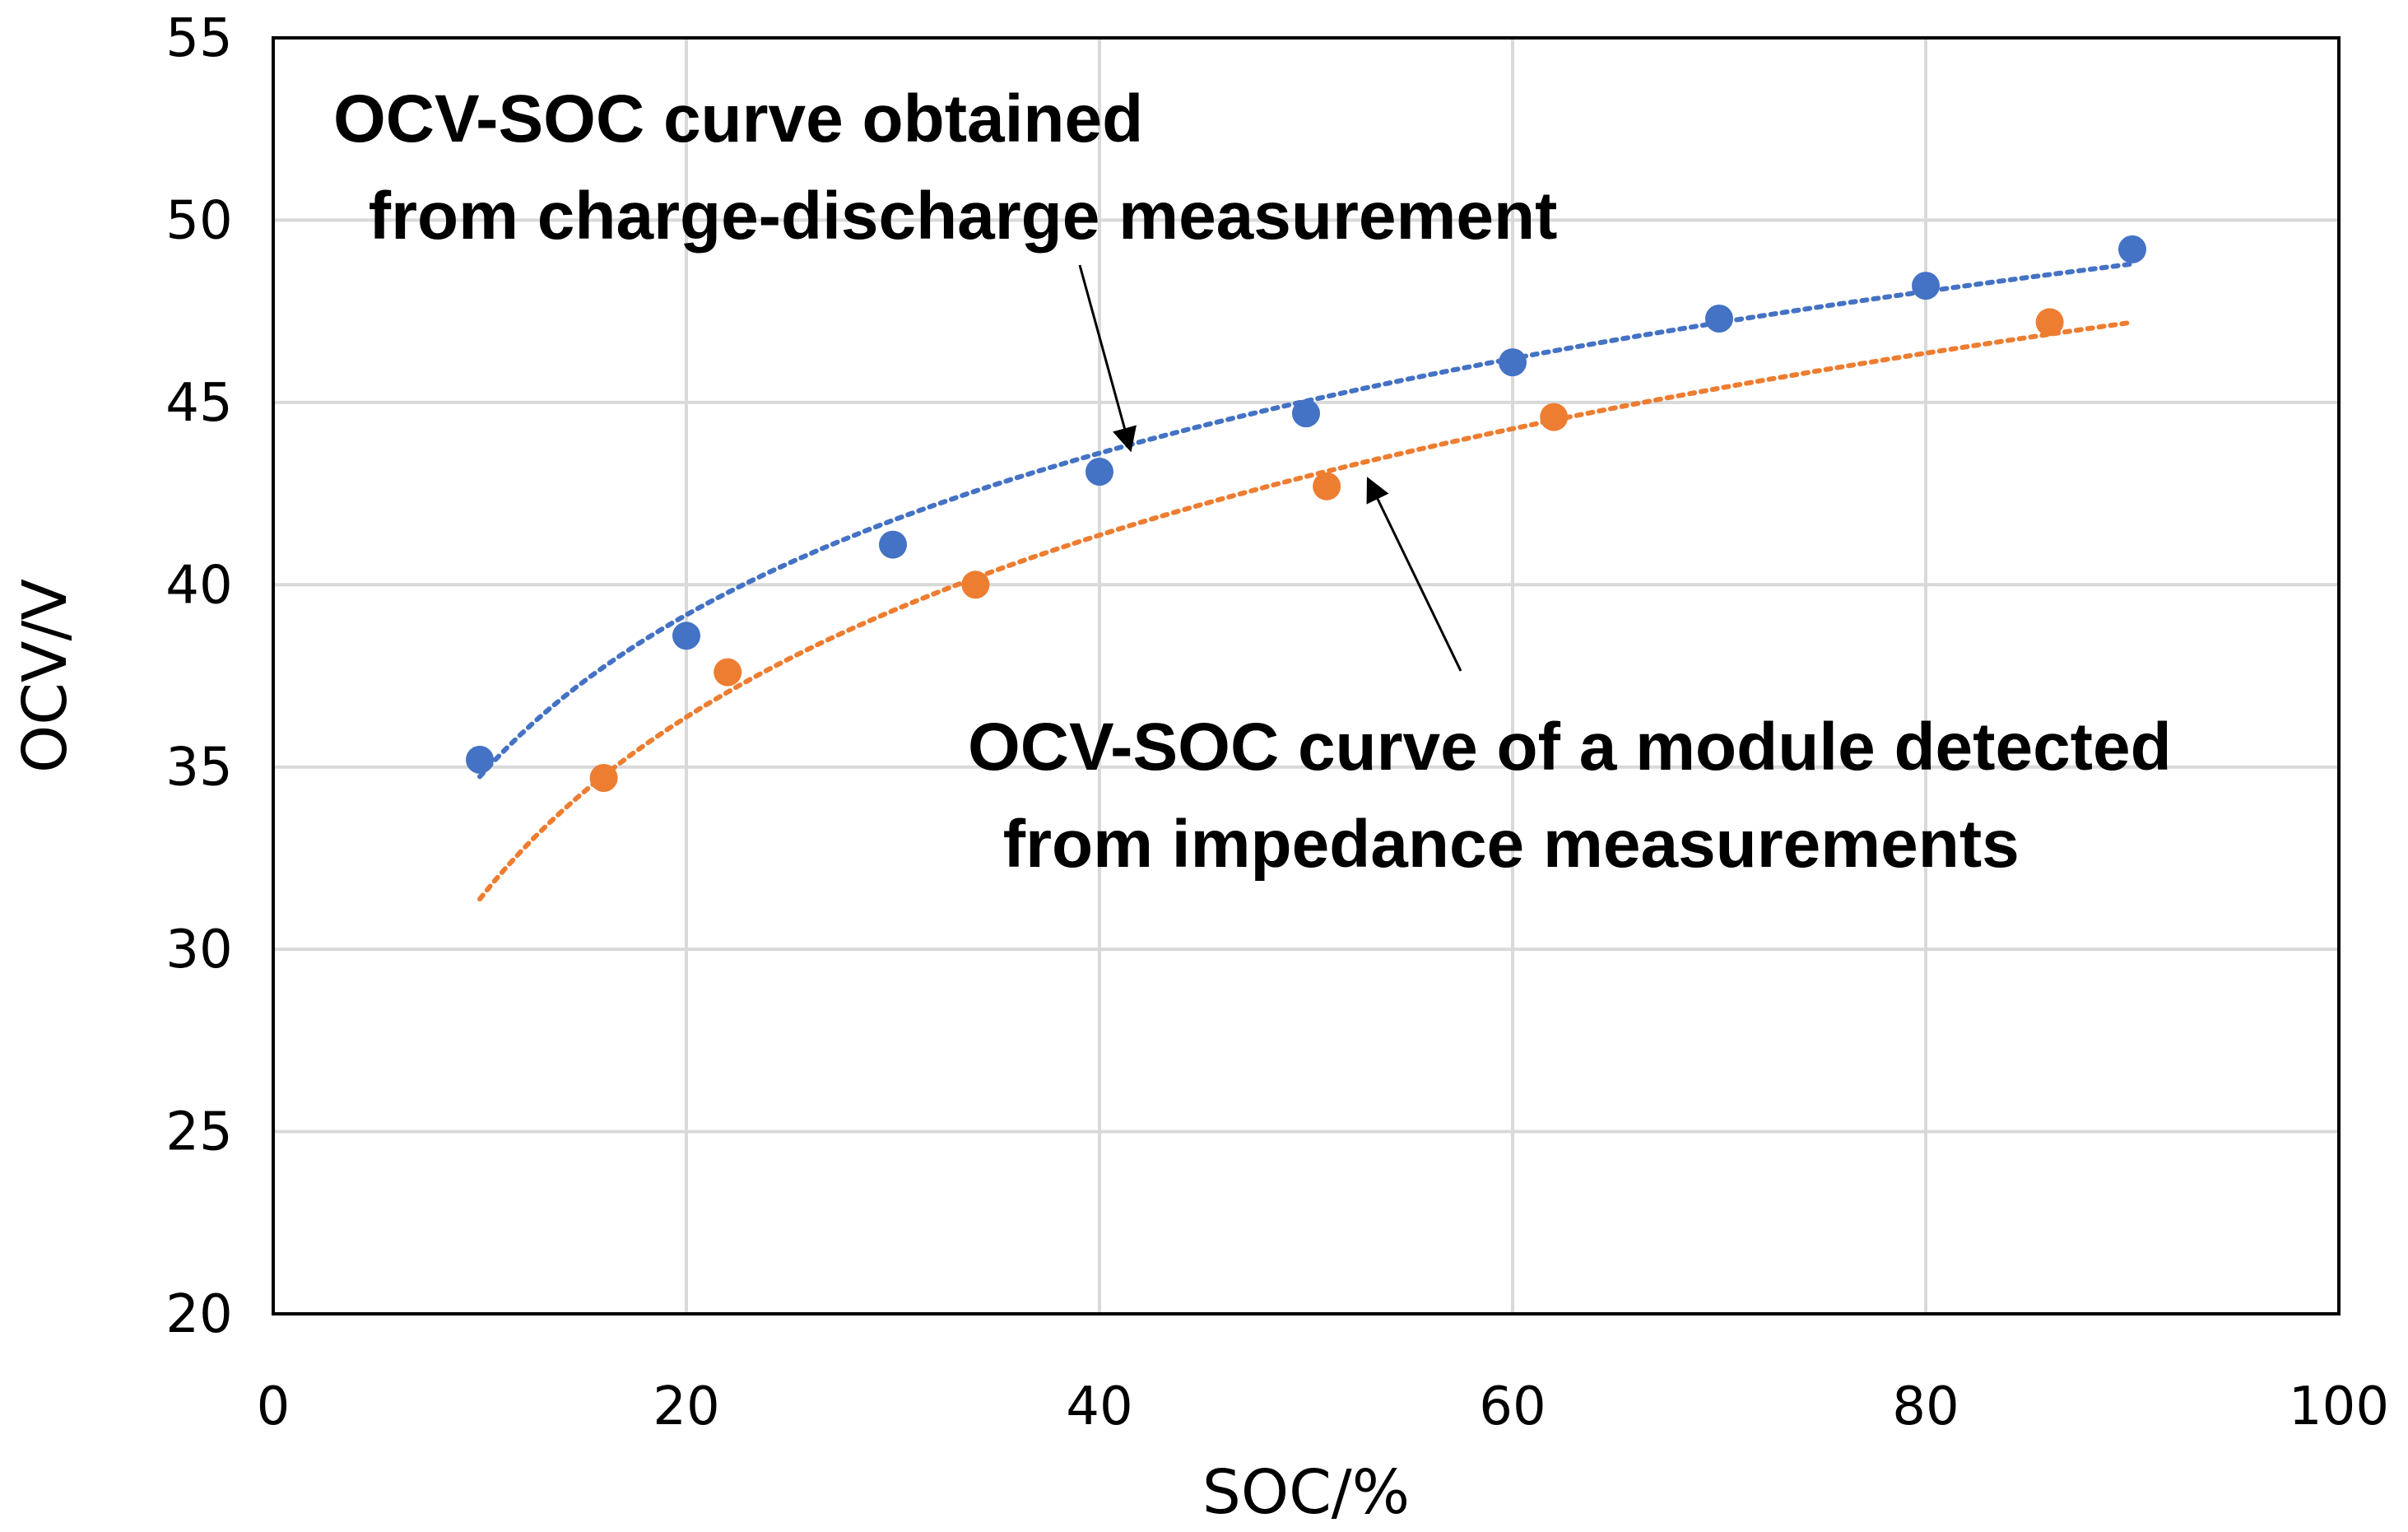  I want to click on y-axis-title: OCV/V, so click(45, 676).